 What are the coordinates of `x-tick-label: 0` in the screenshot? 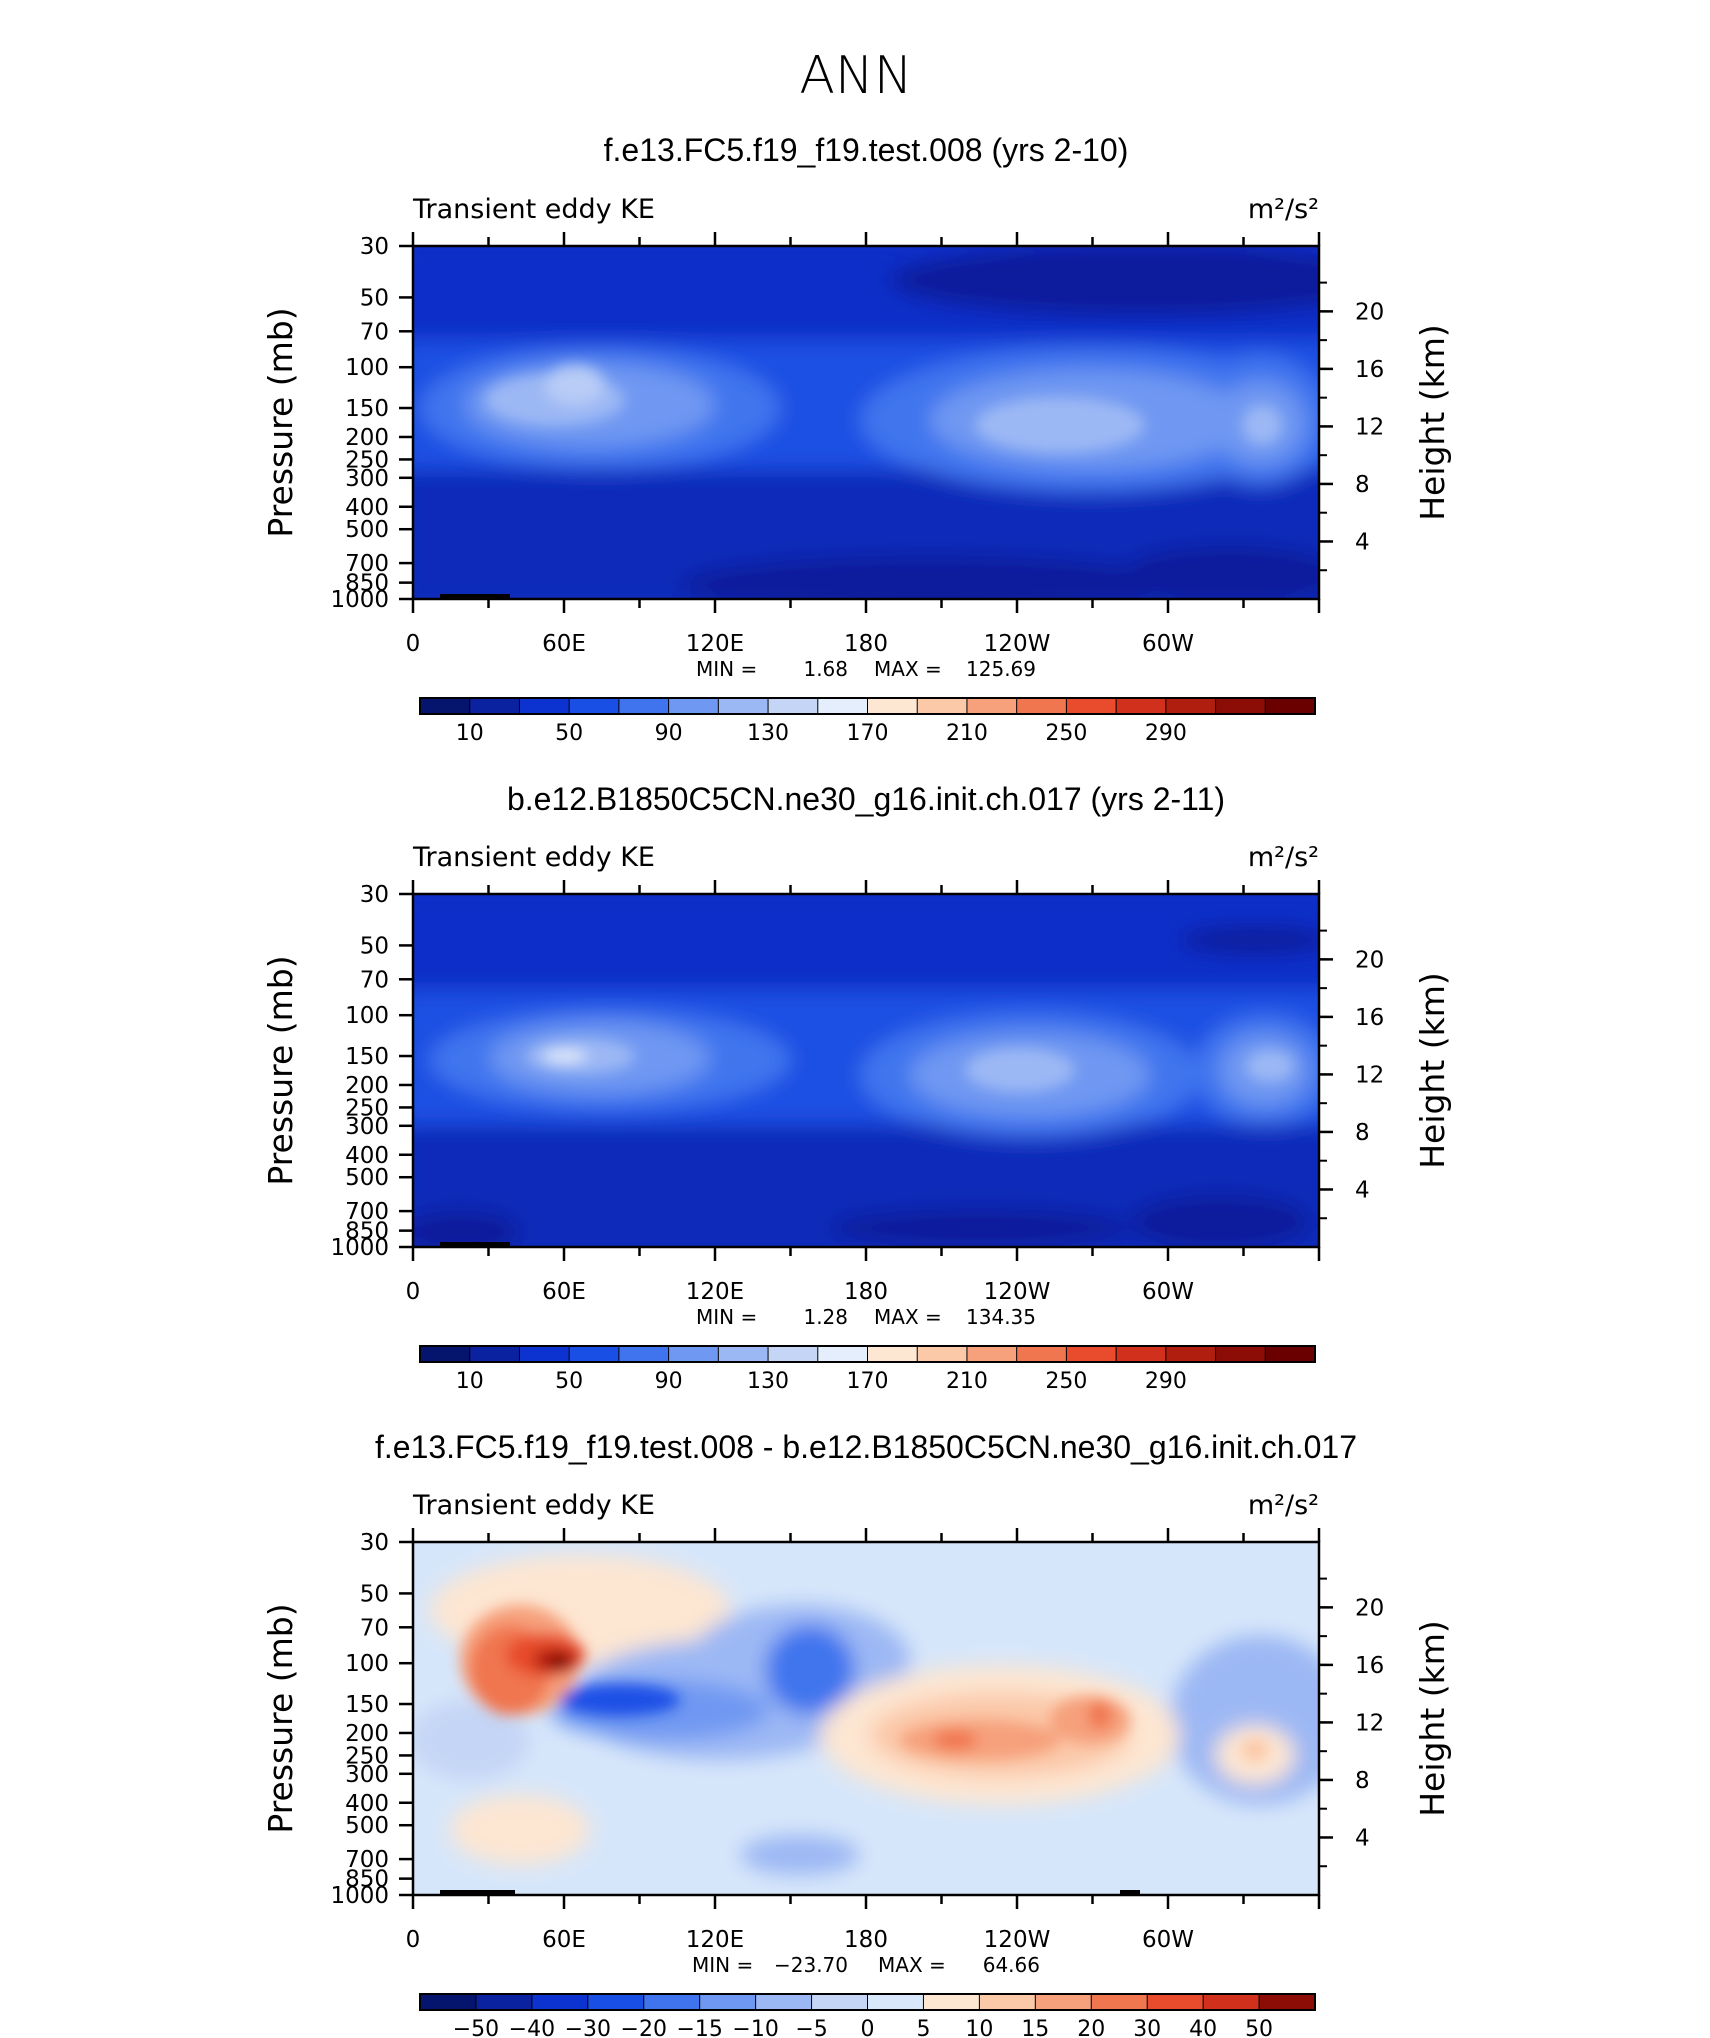 It's located at (413, 1940).